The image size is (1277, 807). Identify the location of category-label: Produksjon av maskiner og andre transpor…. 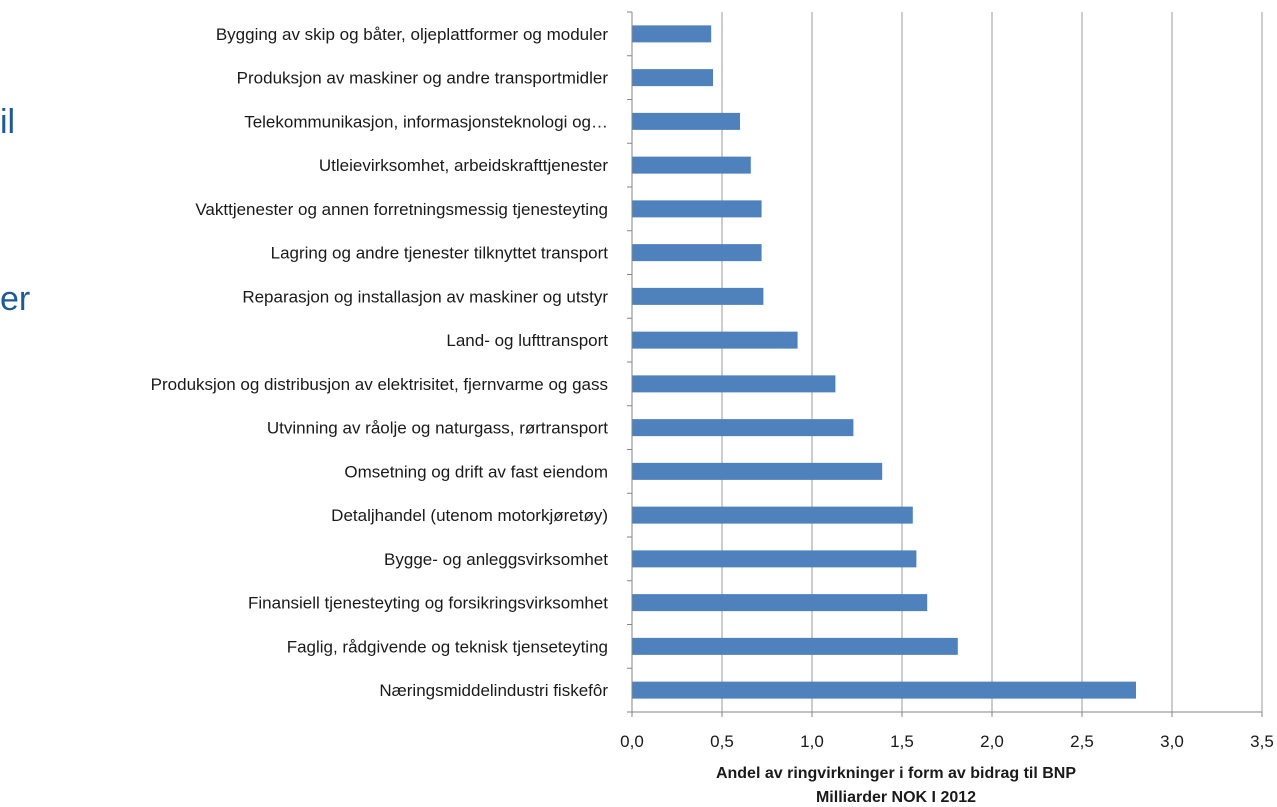
(423, 78).